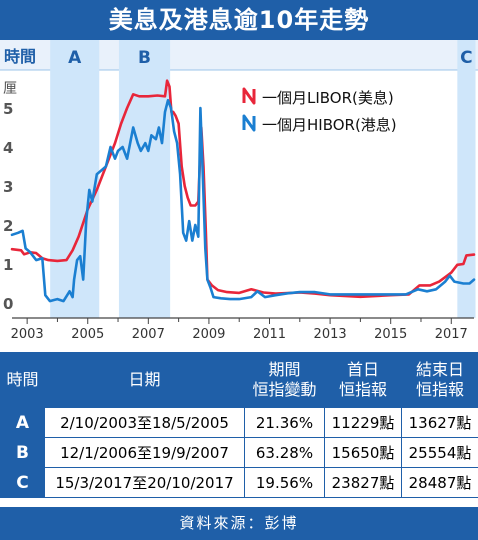 Image resolution: width=478 pixels, height=540 pixels. Describe the element at coordinates (239, 523) in the screenshot. I see `source-note: 資料來源：彭博` at that location.